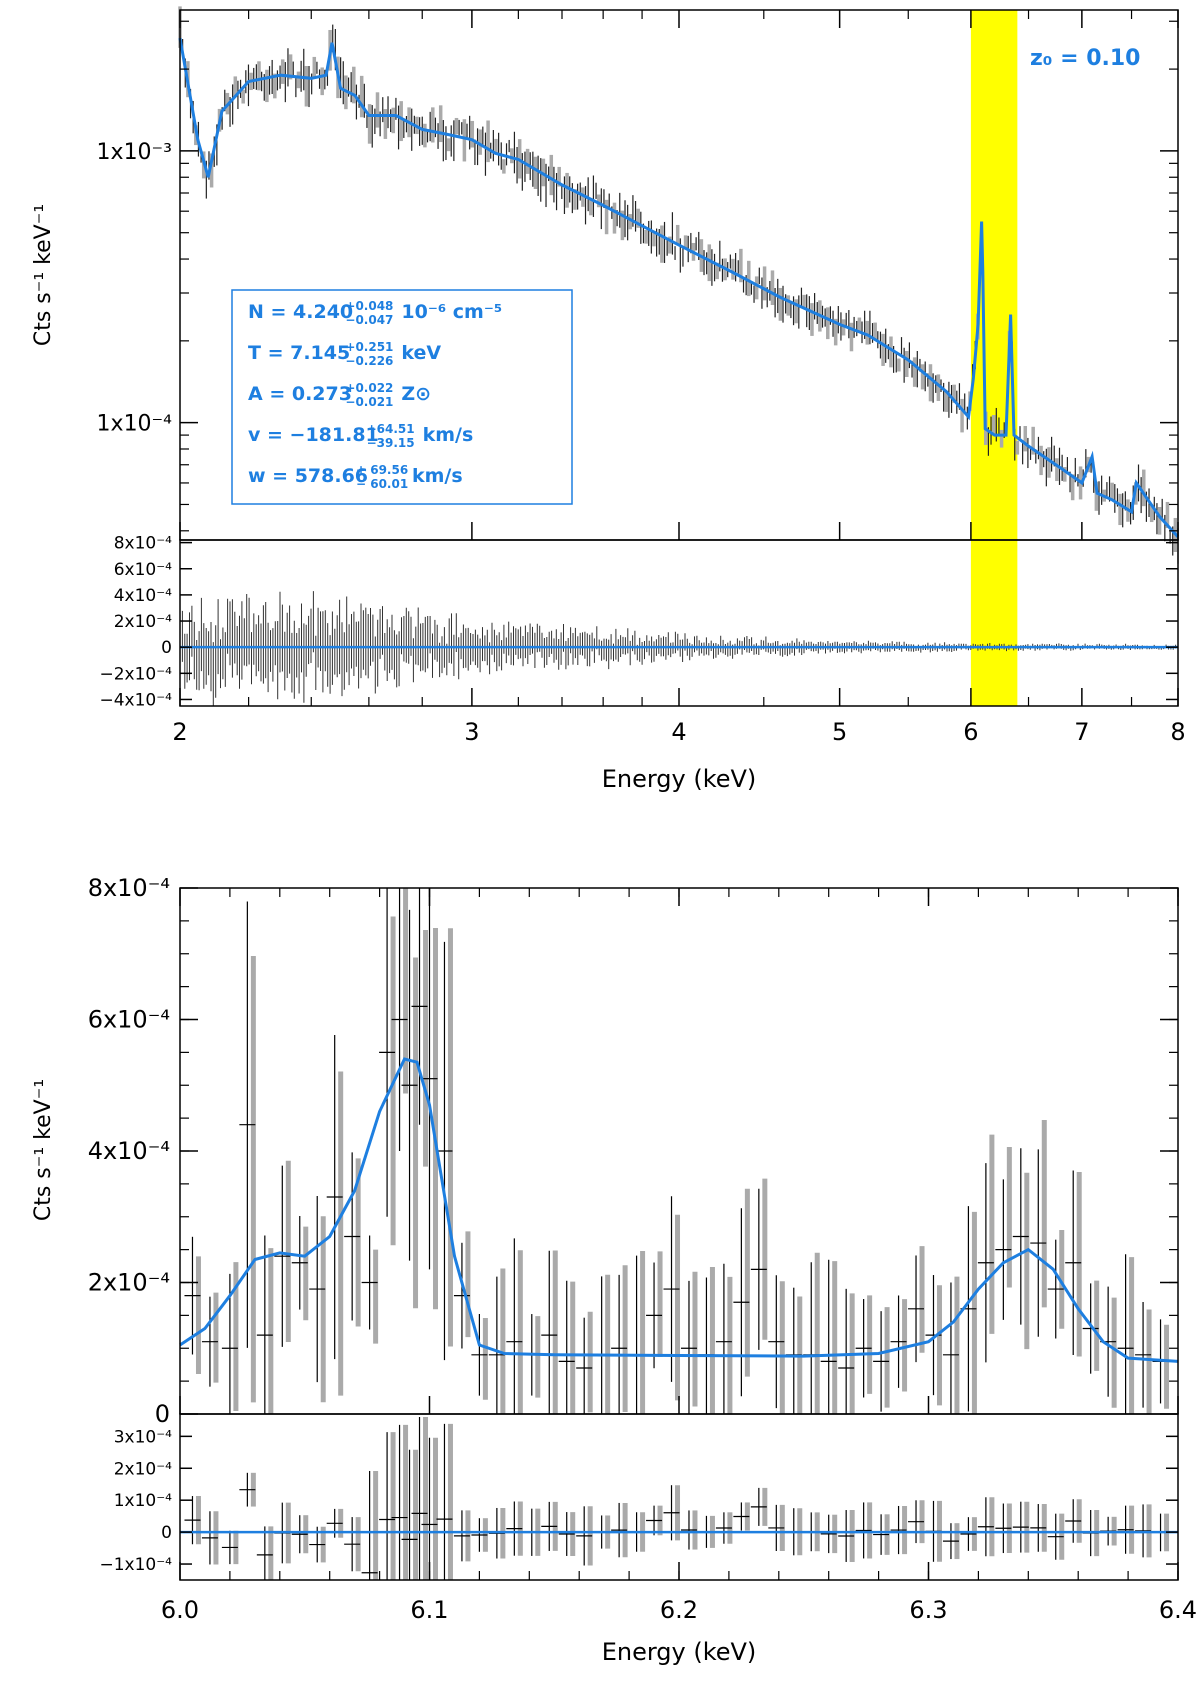 The image size is (1200, 1682). Describe the element at coordinates (300, 312) in the screenshot. I see `fit-param-text: N = 4.240` at that location.